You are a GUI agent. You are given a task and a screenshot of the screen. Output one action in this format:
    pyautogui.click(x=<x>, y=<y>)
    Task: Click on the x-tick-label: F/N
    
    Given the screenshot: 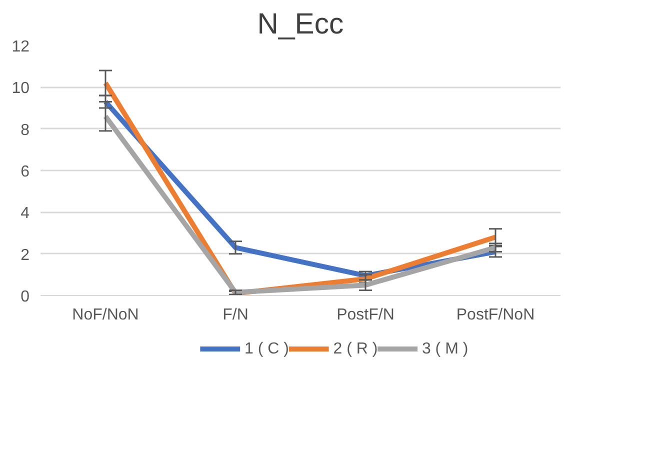 What is the action you would take?
    pyautogui.click(x=235, y=315)
    